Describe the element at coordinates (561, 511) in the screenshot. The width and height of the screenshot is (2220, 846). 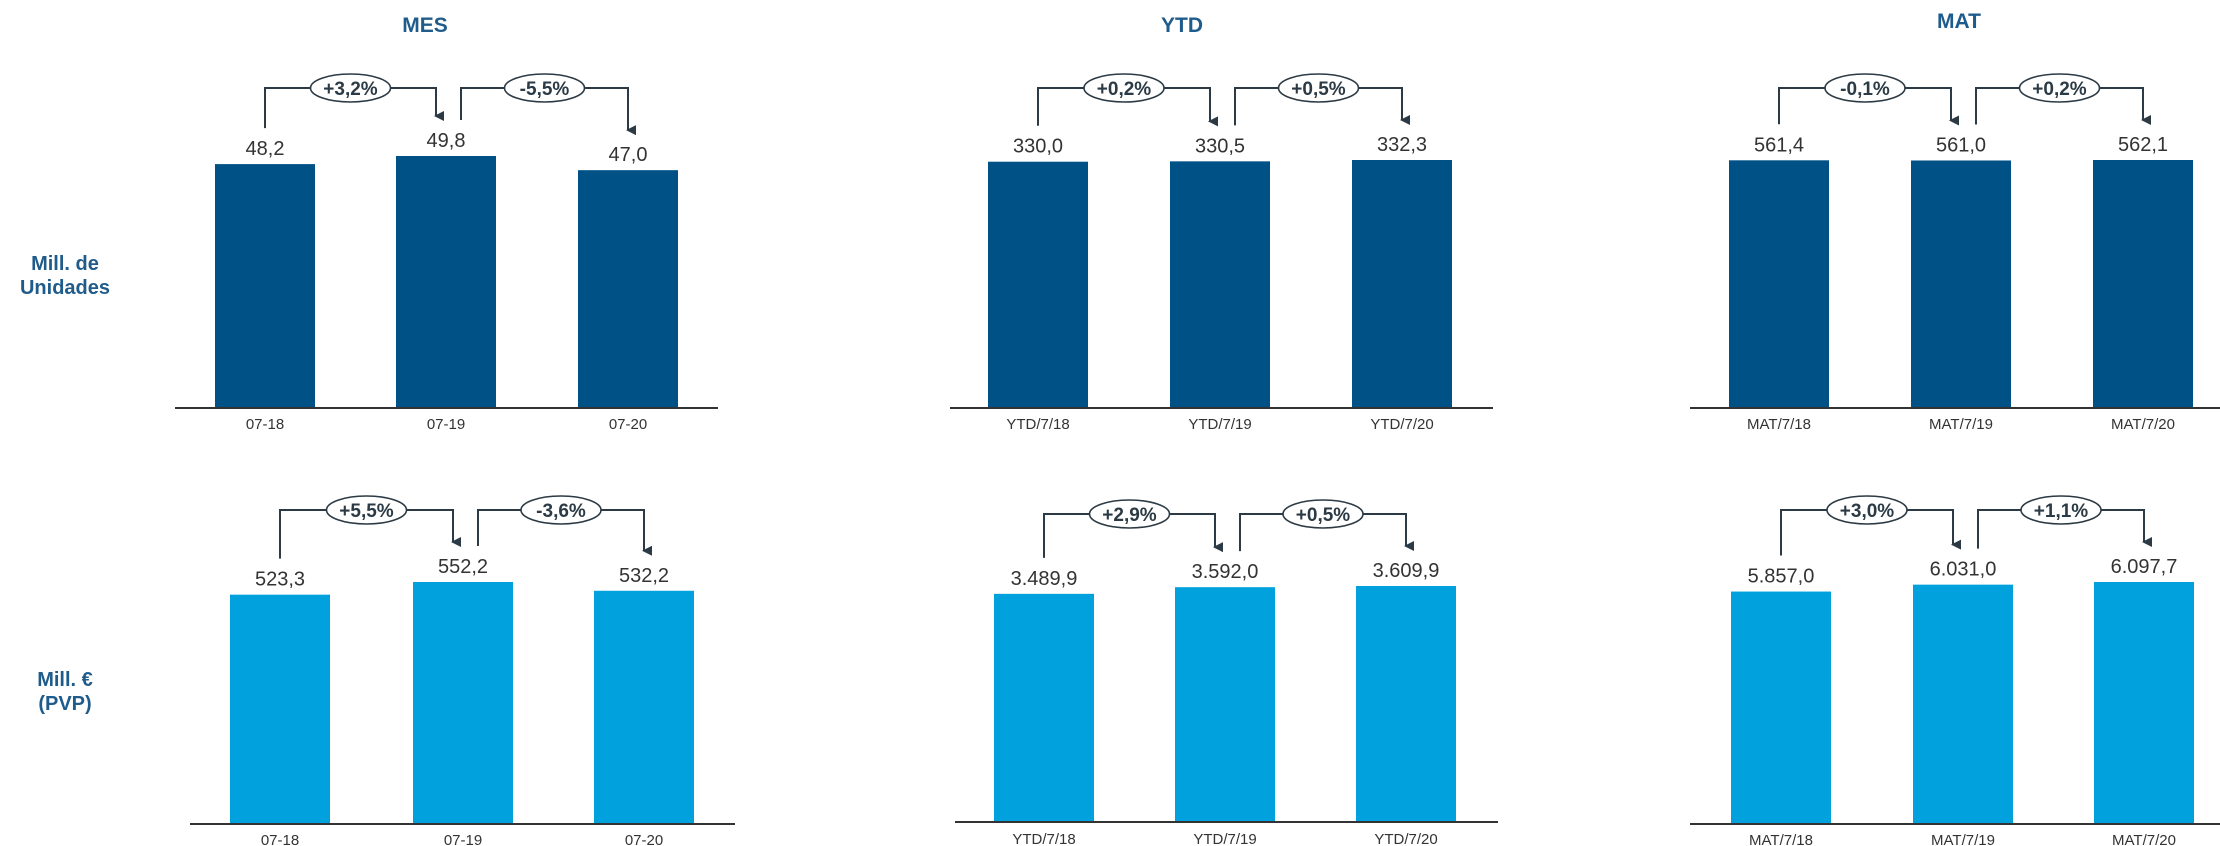
I see `change-label: -3,6%` at that location.